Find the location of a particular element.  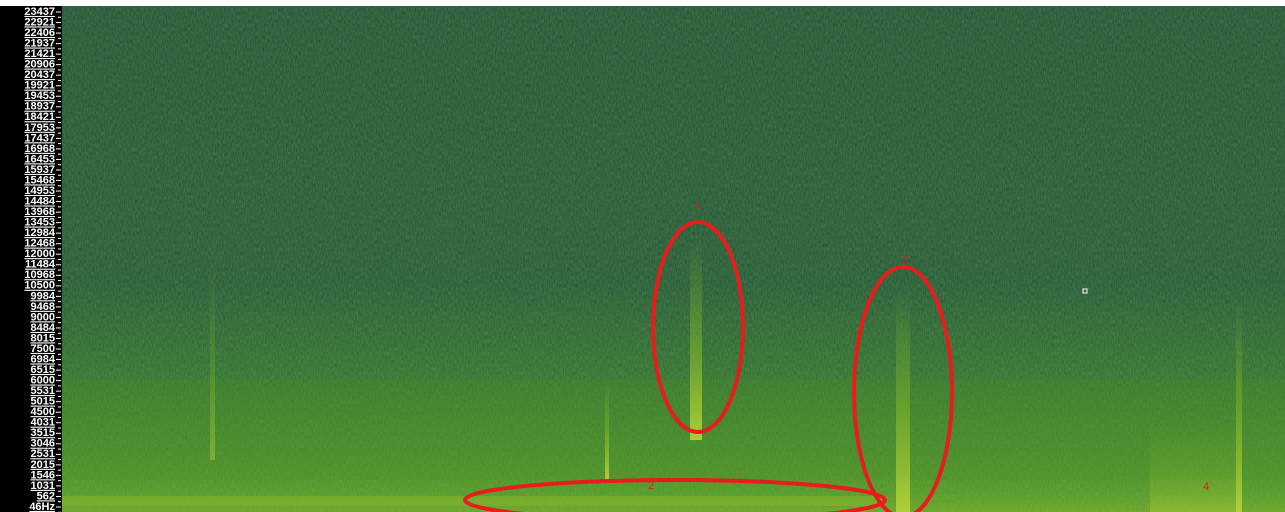

frequency-label: 4031 is located at coordinates (43, 423).